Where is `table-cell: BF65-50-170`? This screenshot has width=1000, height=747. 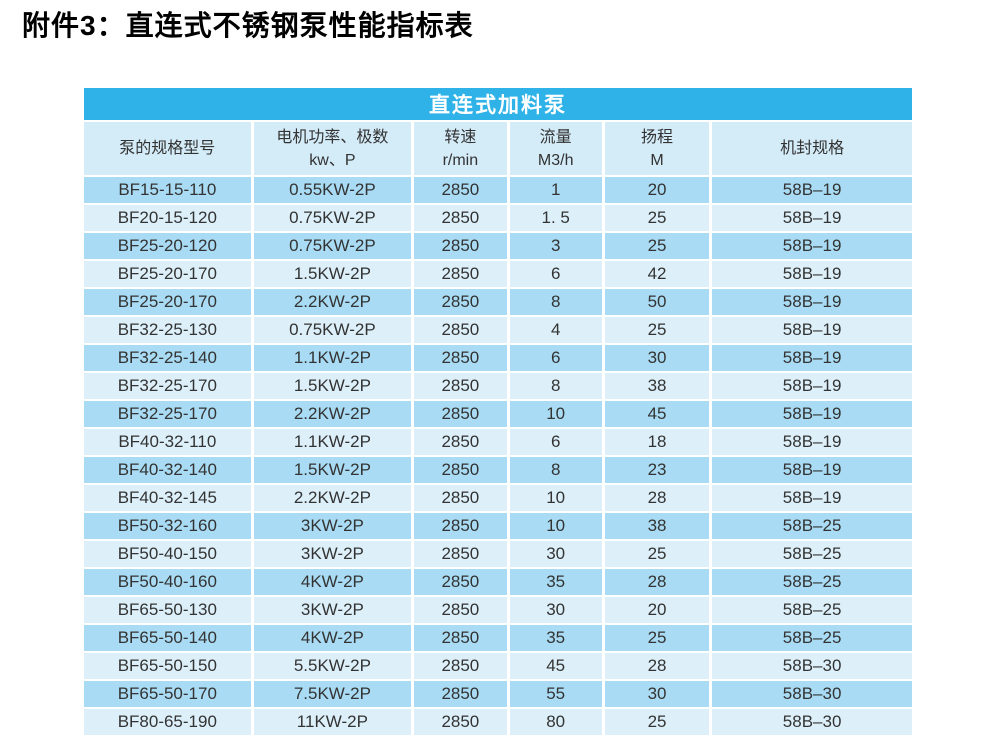
table-cell: BF65-50-170 is located at coordinates (167, 694).